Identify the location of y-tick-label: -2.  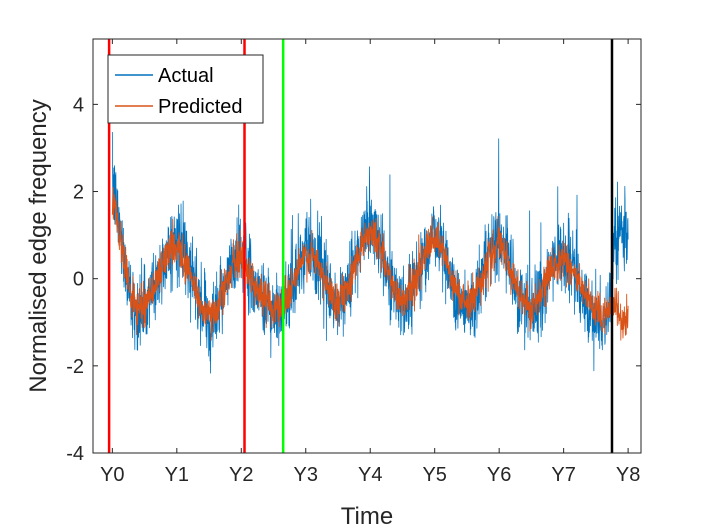
(75, 367).